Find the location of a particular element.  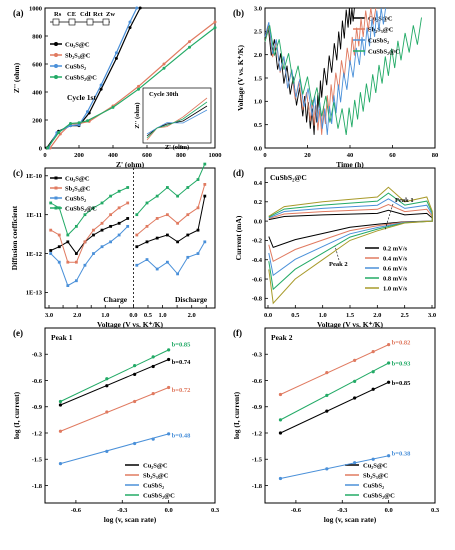

y-tick-label: 600 is located at coordinates (37, 64).